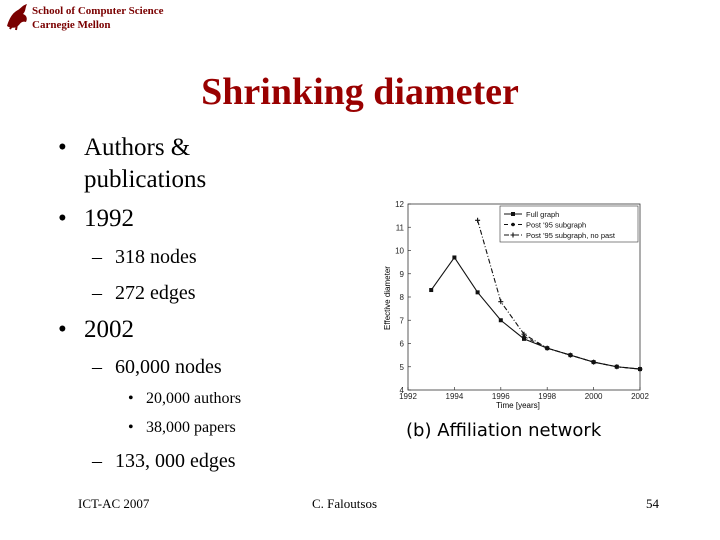 The height and width of the screenshot is (540, 720). I want to click on cmu-logo-icon, so click(17, 17).